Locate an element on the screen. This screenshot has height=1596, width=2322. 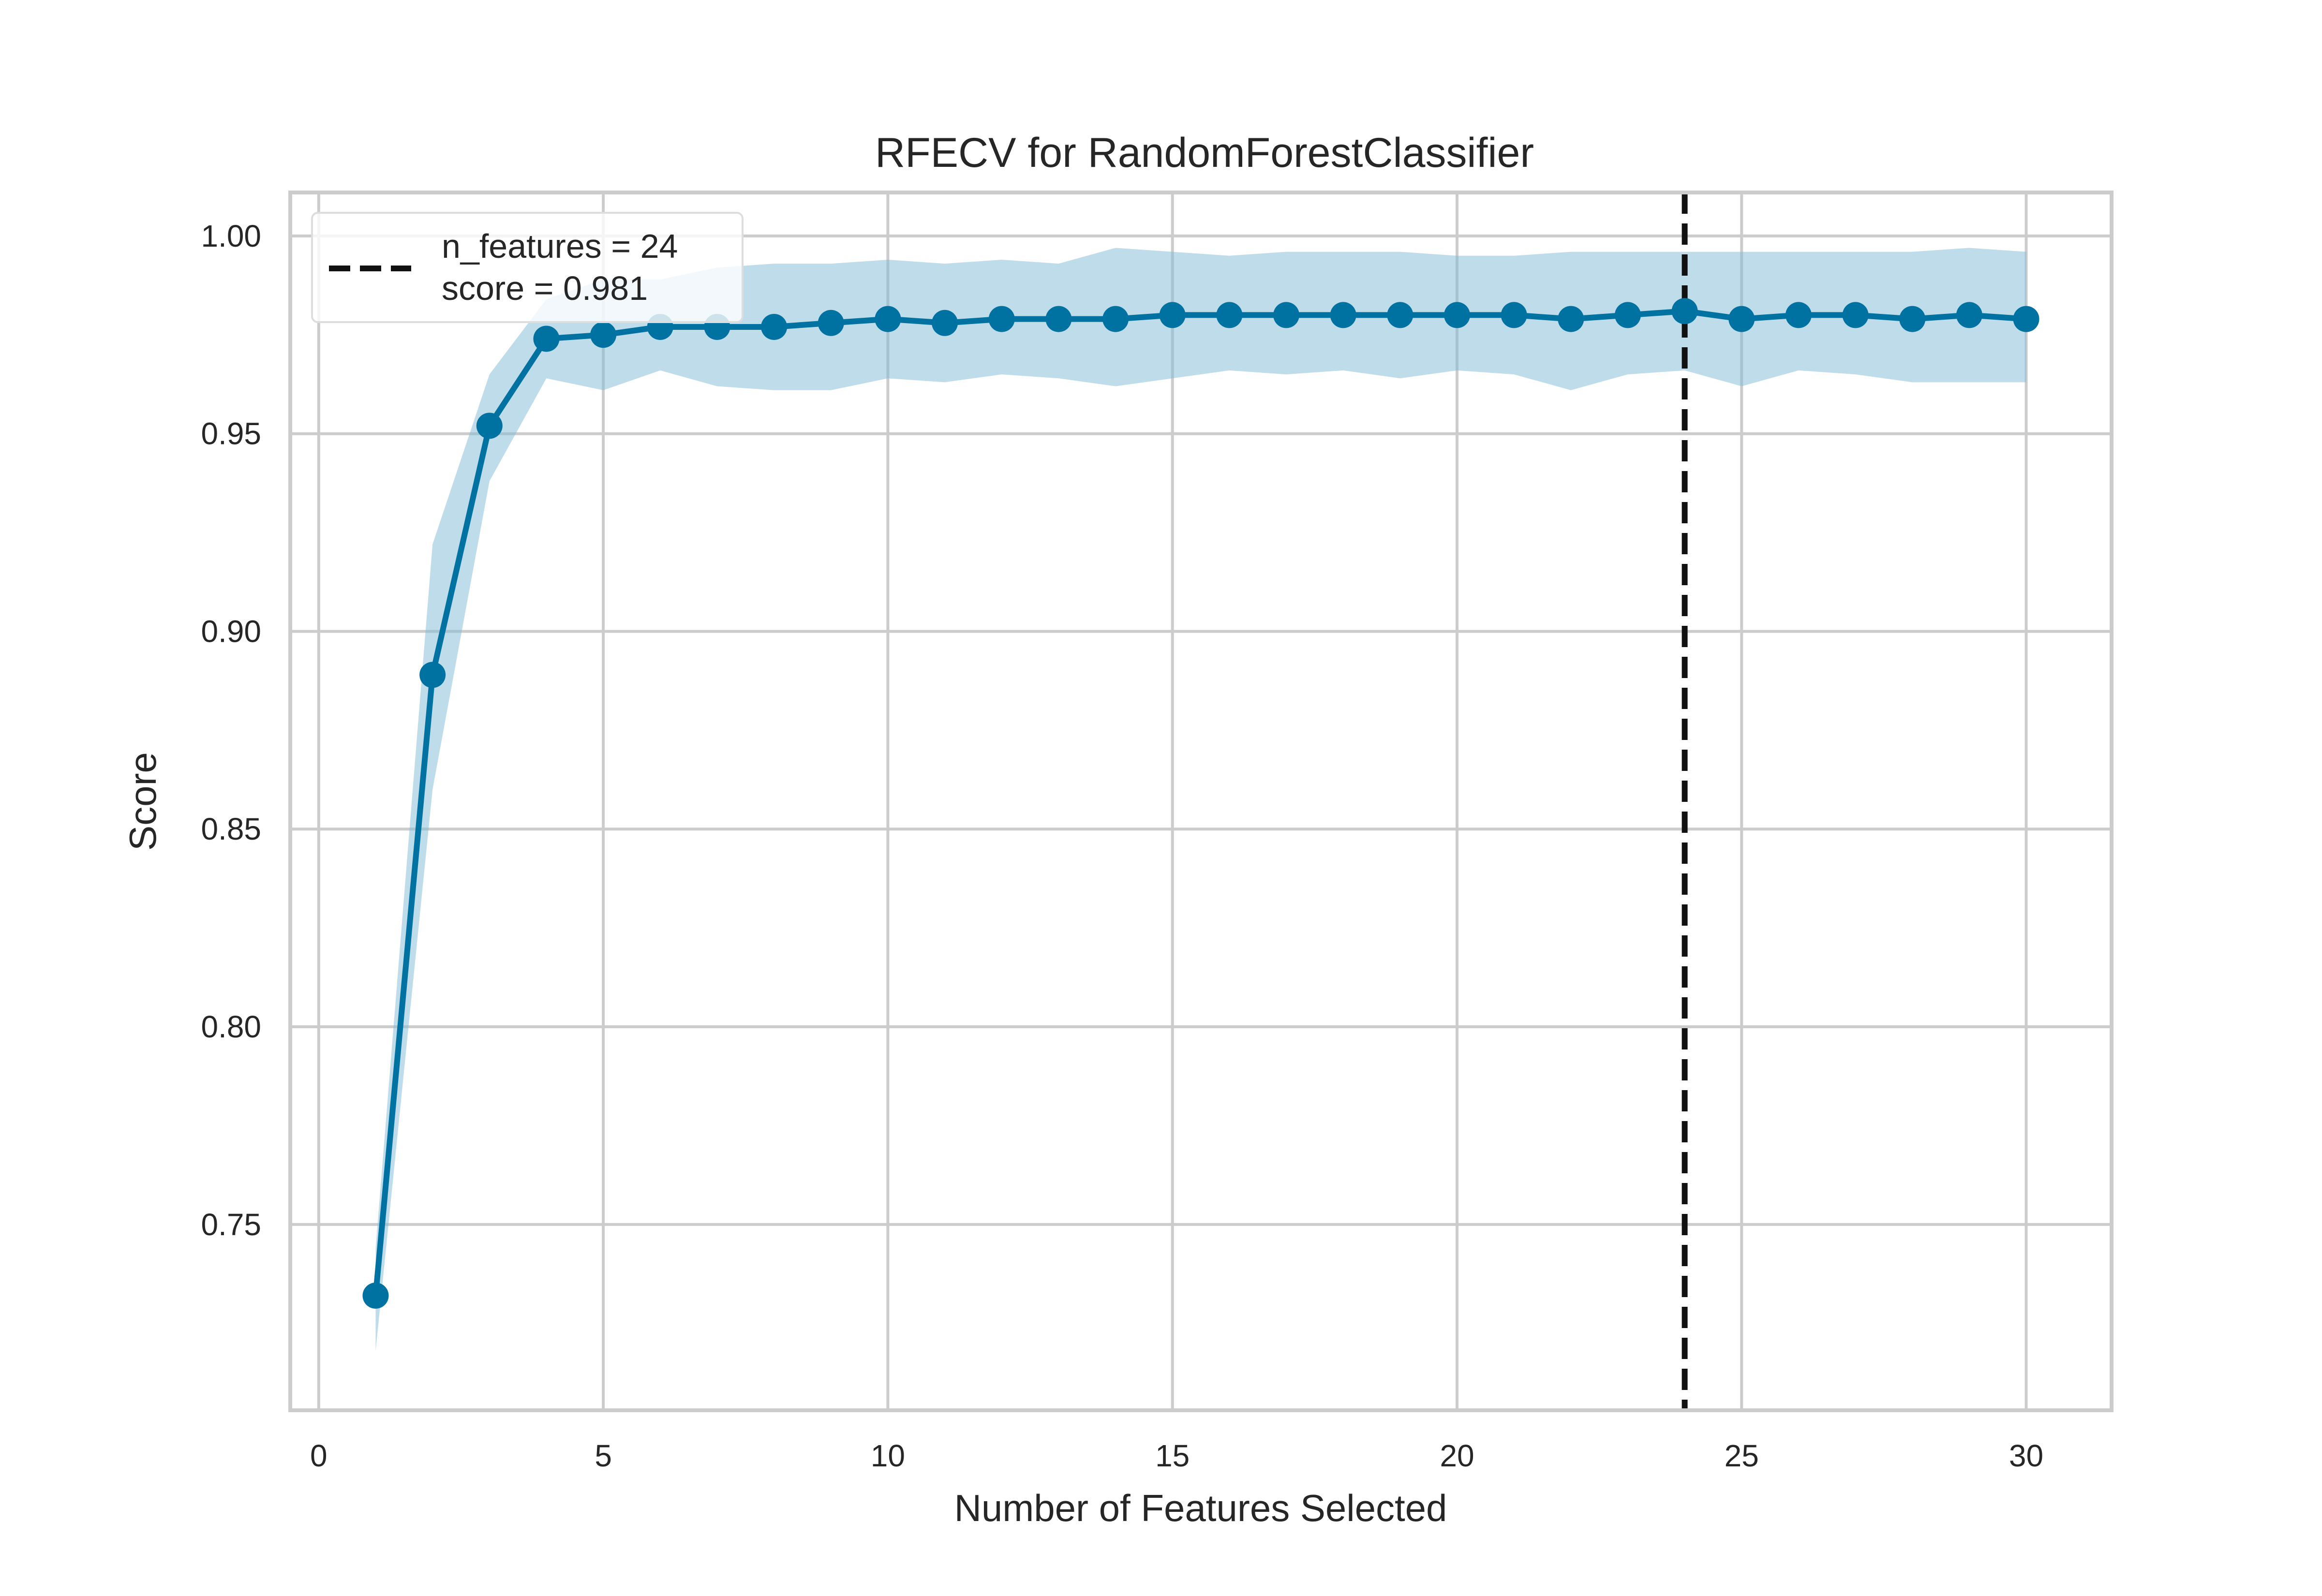
legend: n_features = 24 score = 0.981 is located at coordinates (527, 267).